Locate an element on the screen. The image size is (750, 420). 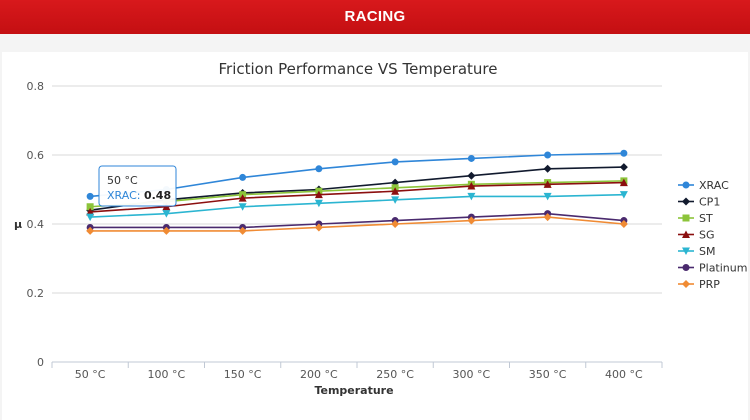
y-tick-label: 0.6 is located at coordinates (36, 155).